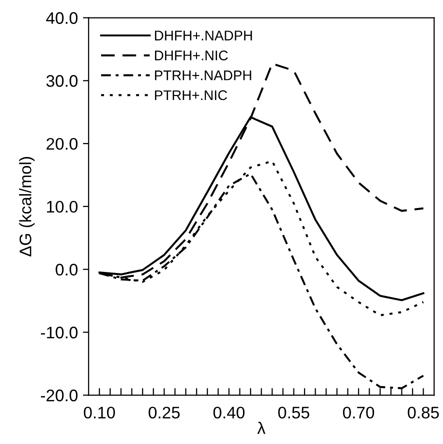 The height and width of the screenshot is (444, 443). Describe the element at coordinates (191, 95) in the screenshot. I see `legend-label: PTRH+.NIC` at that location.